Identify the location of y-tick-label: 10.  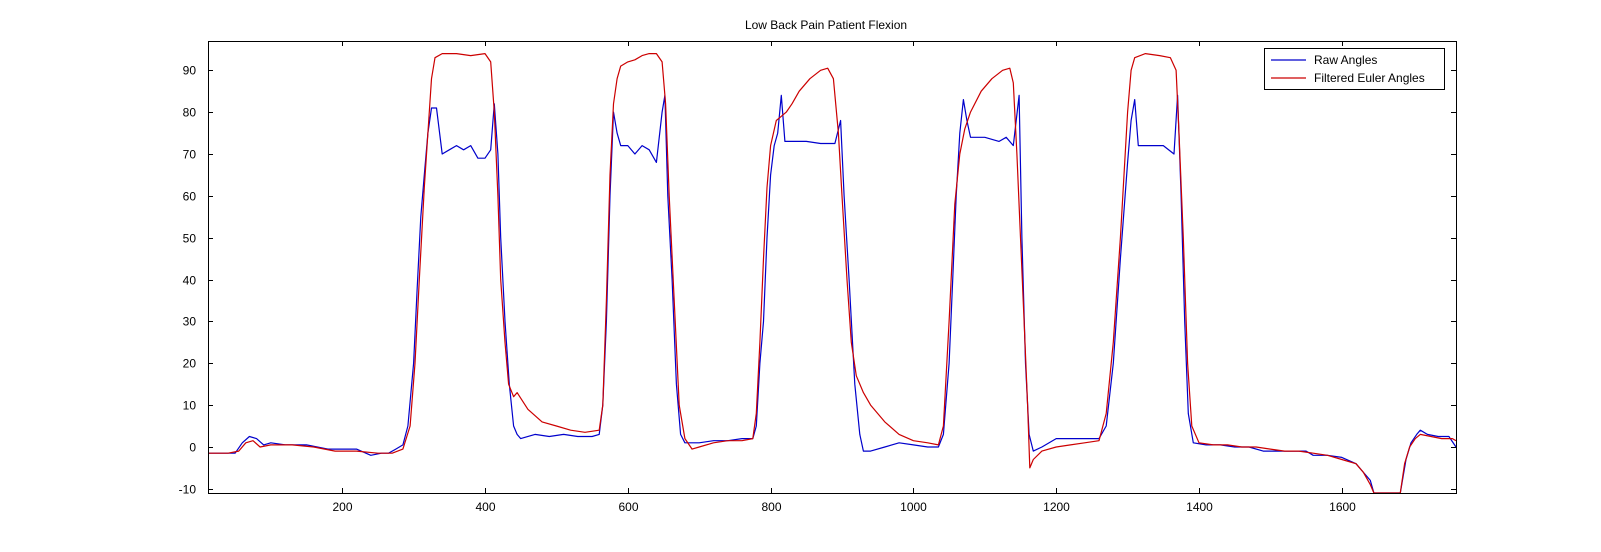
(190, 406).